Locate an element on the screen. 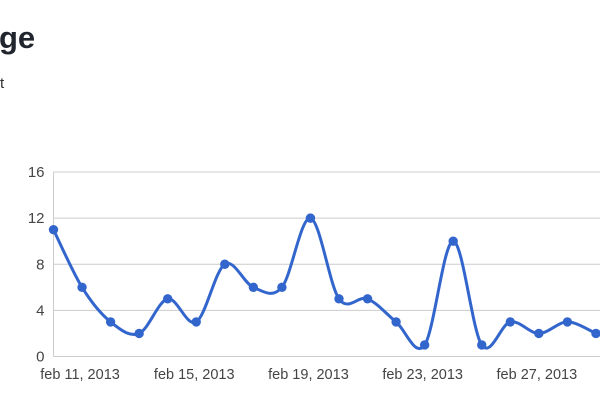 Image resolution: width=600 pixels, height=400 pixels. x-axis-tick-label: feb 19, 2013 is located at coordinates (308, 375).